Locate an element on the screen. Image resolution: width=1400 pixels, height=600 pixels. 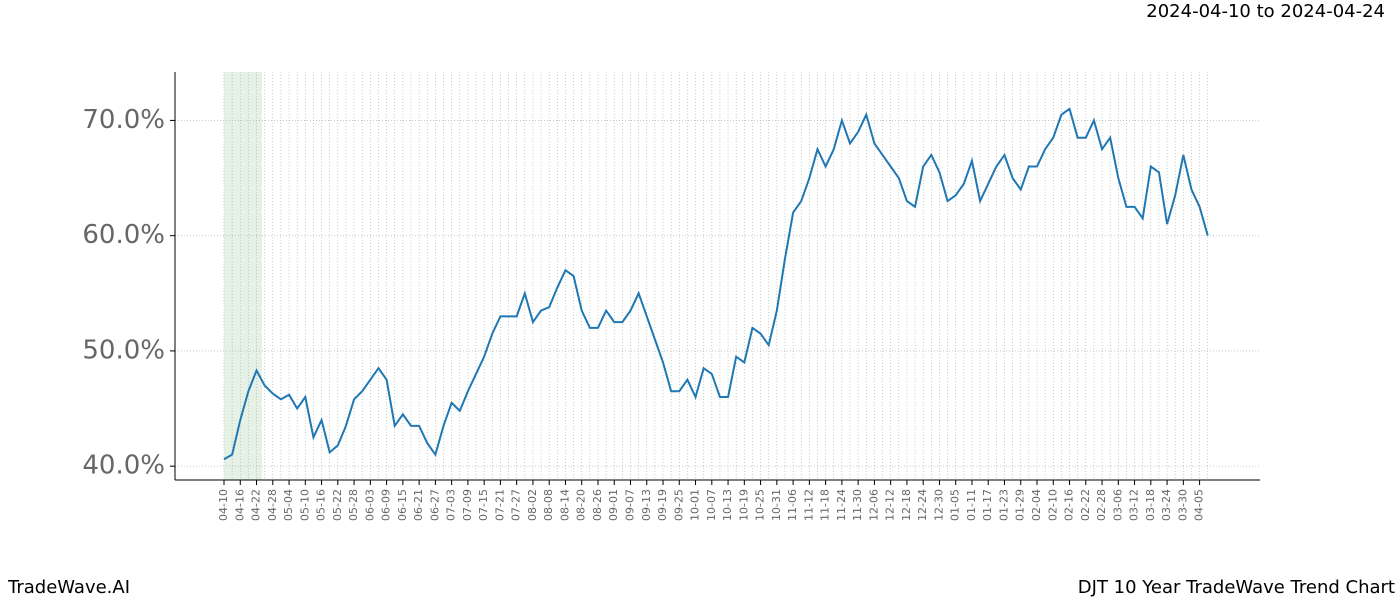
x-tick-label: 05-16 is located at coordinates (321, 505).